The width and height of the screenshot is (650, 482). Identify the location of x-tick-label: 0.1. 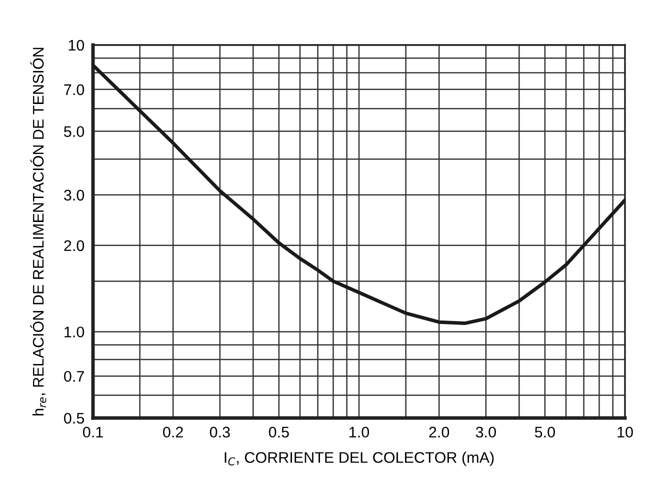
(92, 432).